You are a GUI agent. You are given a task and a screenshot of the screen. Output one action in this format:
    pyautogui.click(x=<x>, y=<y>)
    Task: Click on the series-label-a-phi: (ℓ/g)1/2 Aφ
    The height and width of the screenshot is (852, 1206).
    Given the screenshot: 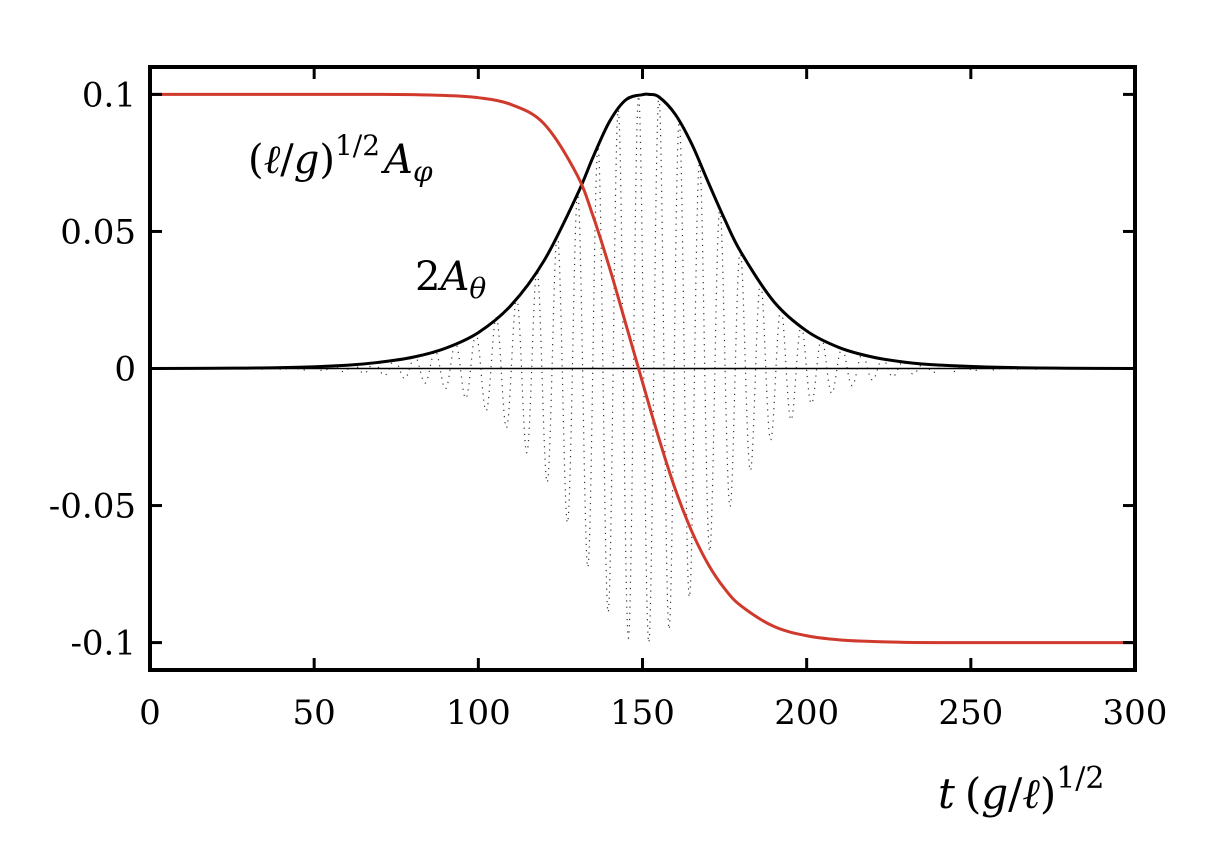 What is the action you would take?
    pyautogui.click(x=340, y=158)
    